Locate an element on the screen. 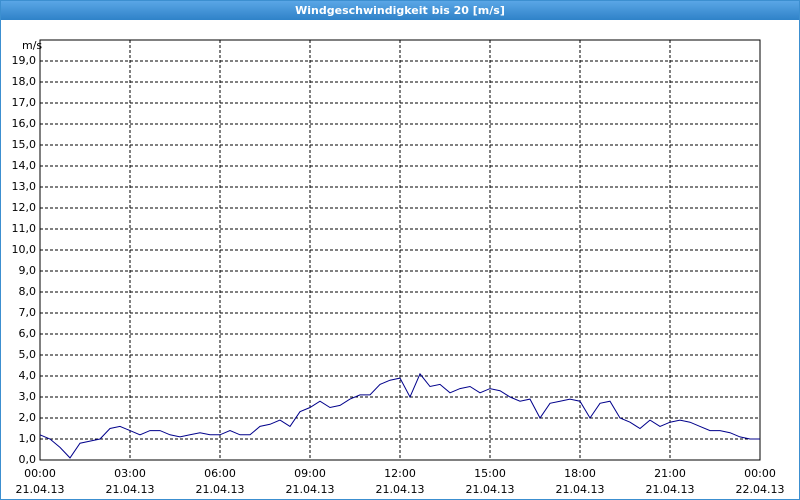 This screenshot has width=800, height=500. y-tick-label: 7,0 is located at coordinates (28, 312).